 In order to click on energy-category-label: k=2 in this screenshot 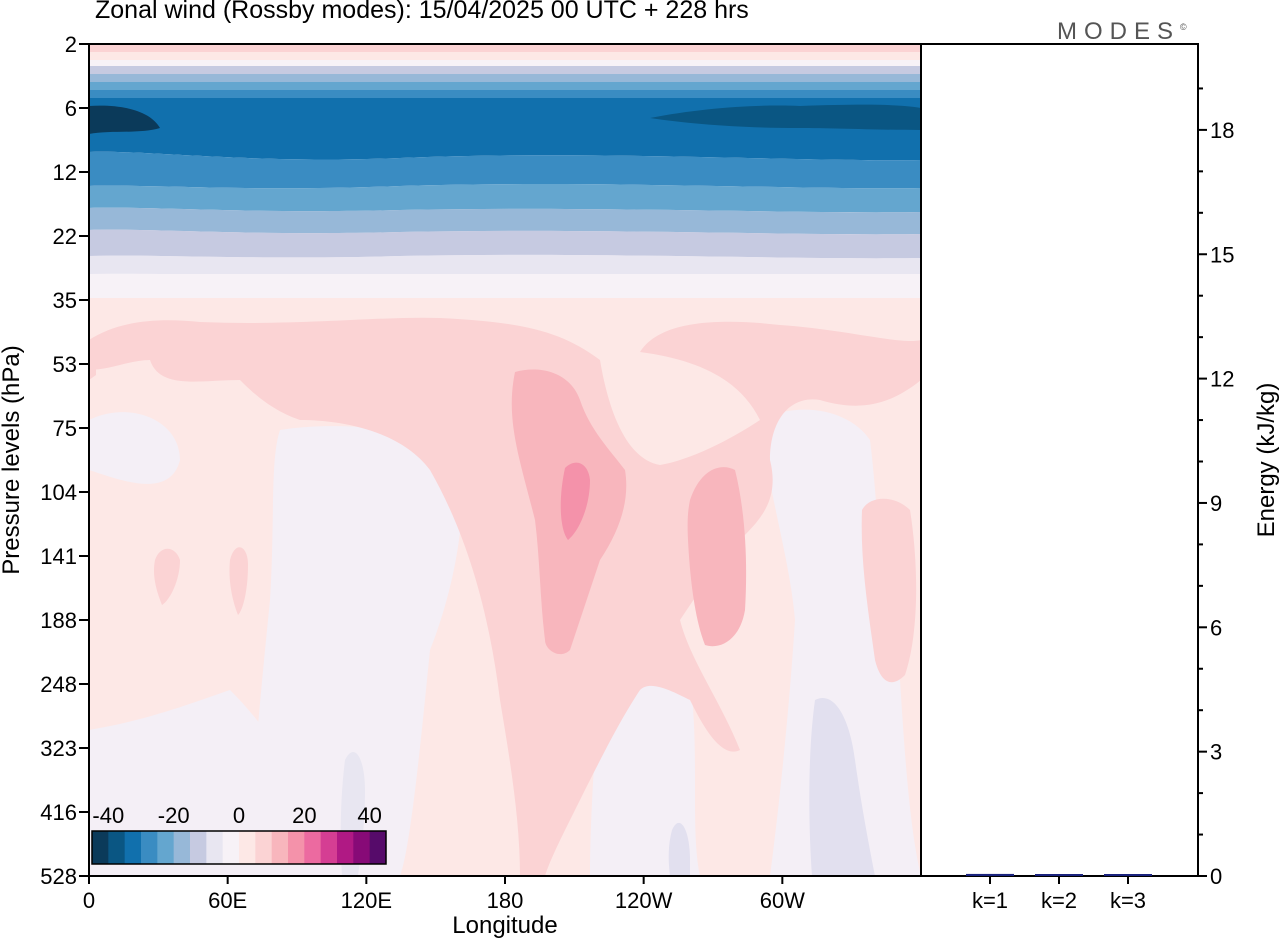, I will do `click(1059, 900)`.